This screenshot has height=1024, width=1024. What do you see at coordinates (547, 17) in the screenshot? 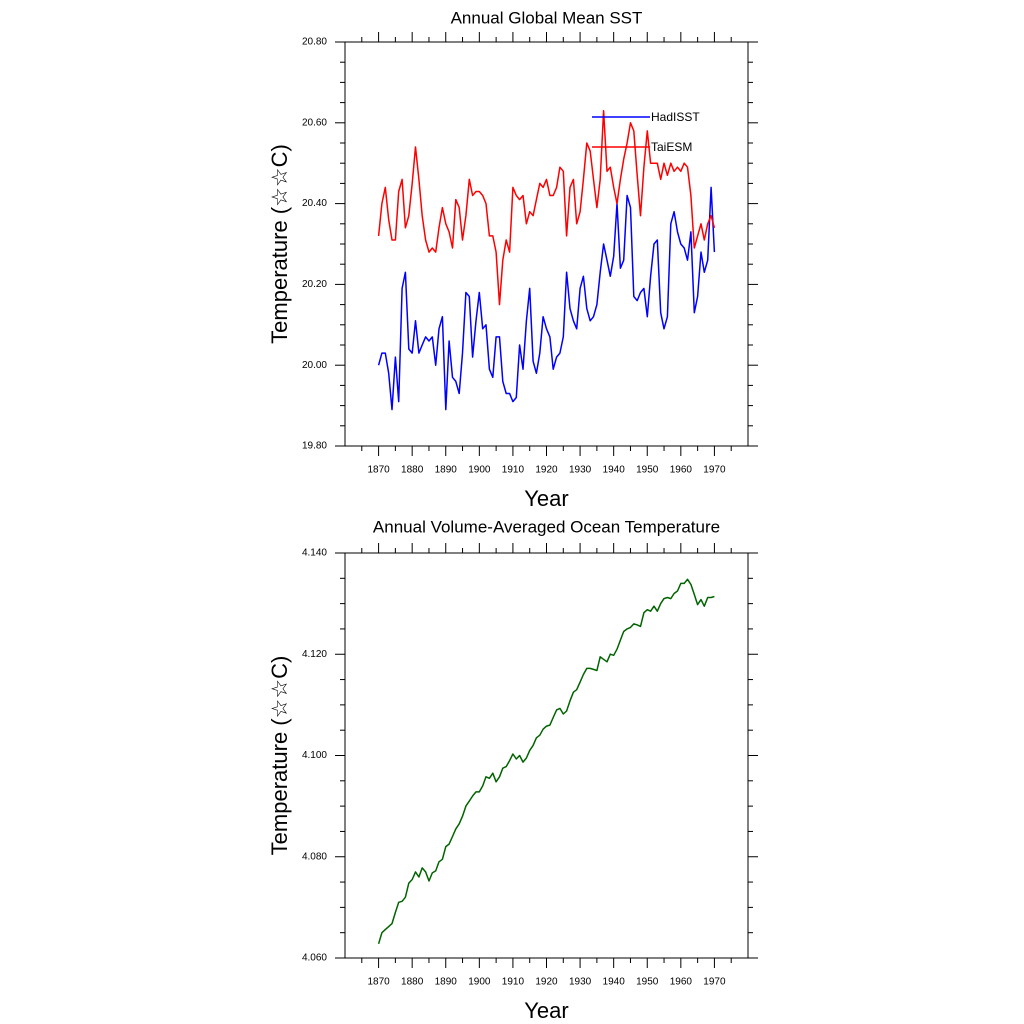
I see `chart-title: Annual Global Mean SST` at bounding box center [547, 17].